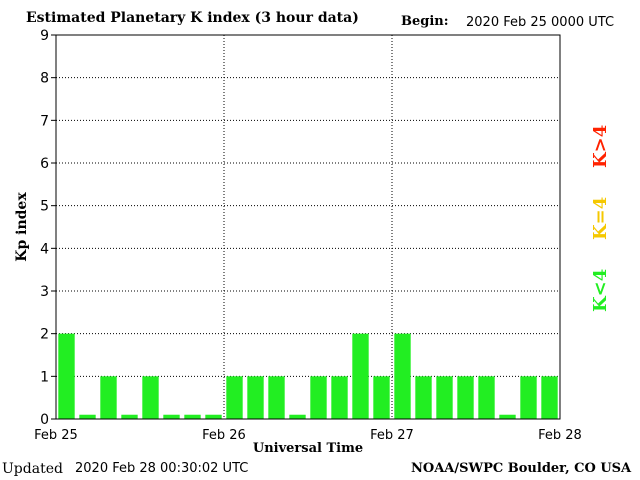  Describe the element at coordinates (44, 335) in the screenshot. I see `y-tick-label: 2` at that location.